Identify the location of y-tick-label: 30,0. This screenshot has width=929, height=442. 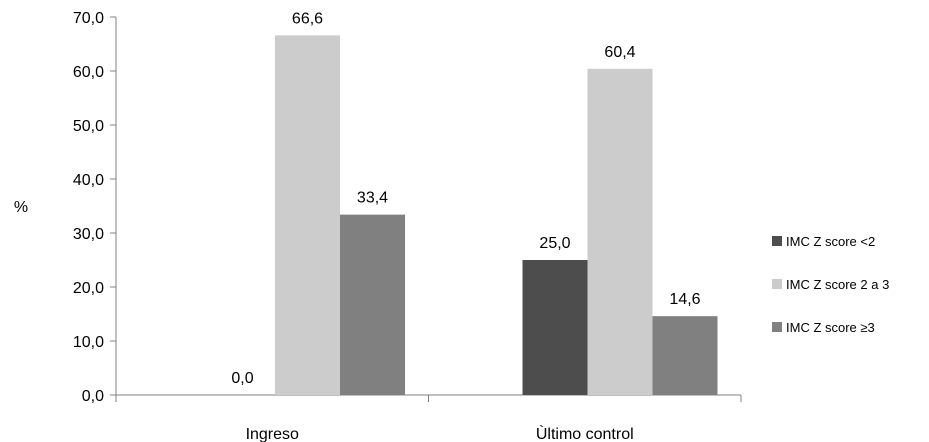
(88, 234).